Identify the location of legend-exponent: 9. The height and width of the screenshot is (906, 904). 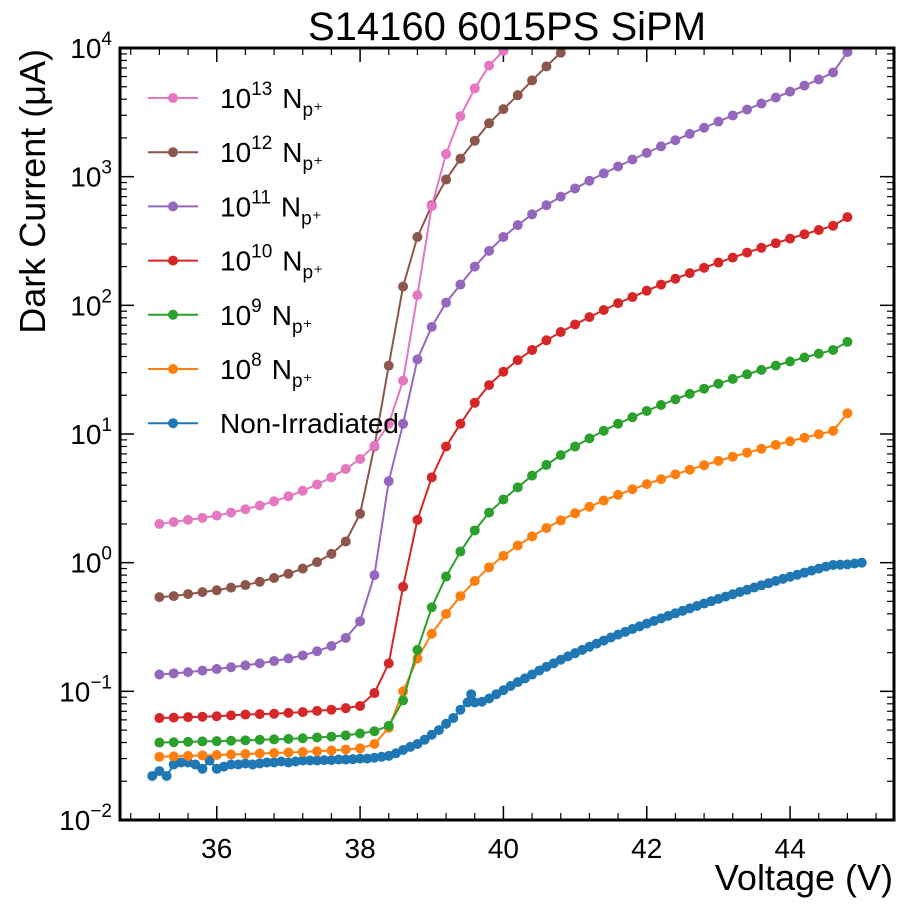
(256, 306).